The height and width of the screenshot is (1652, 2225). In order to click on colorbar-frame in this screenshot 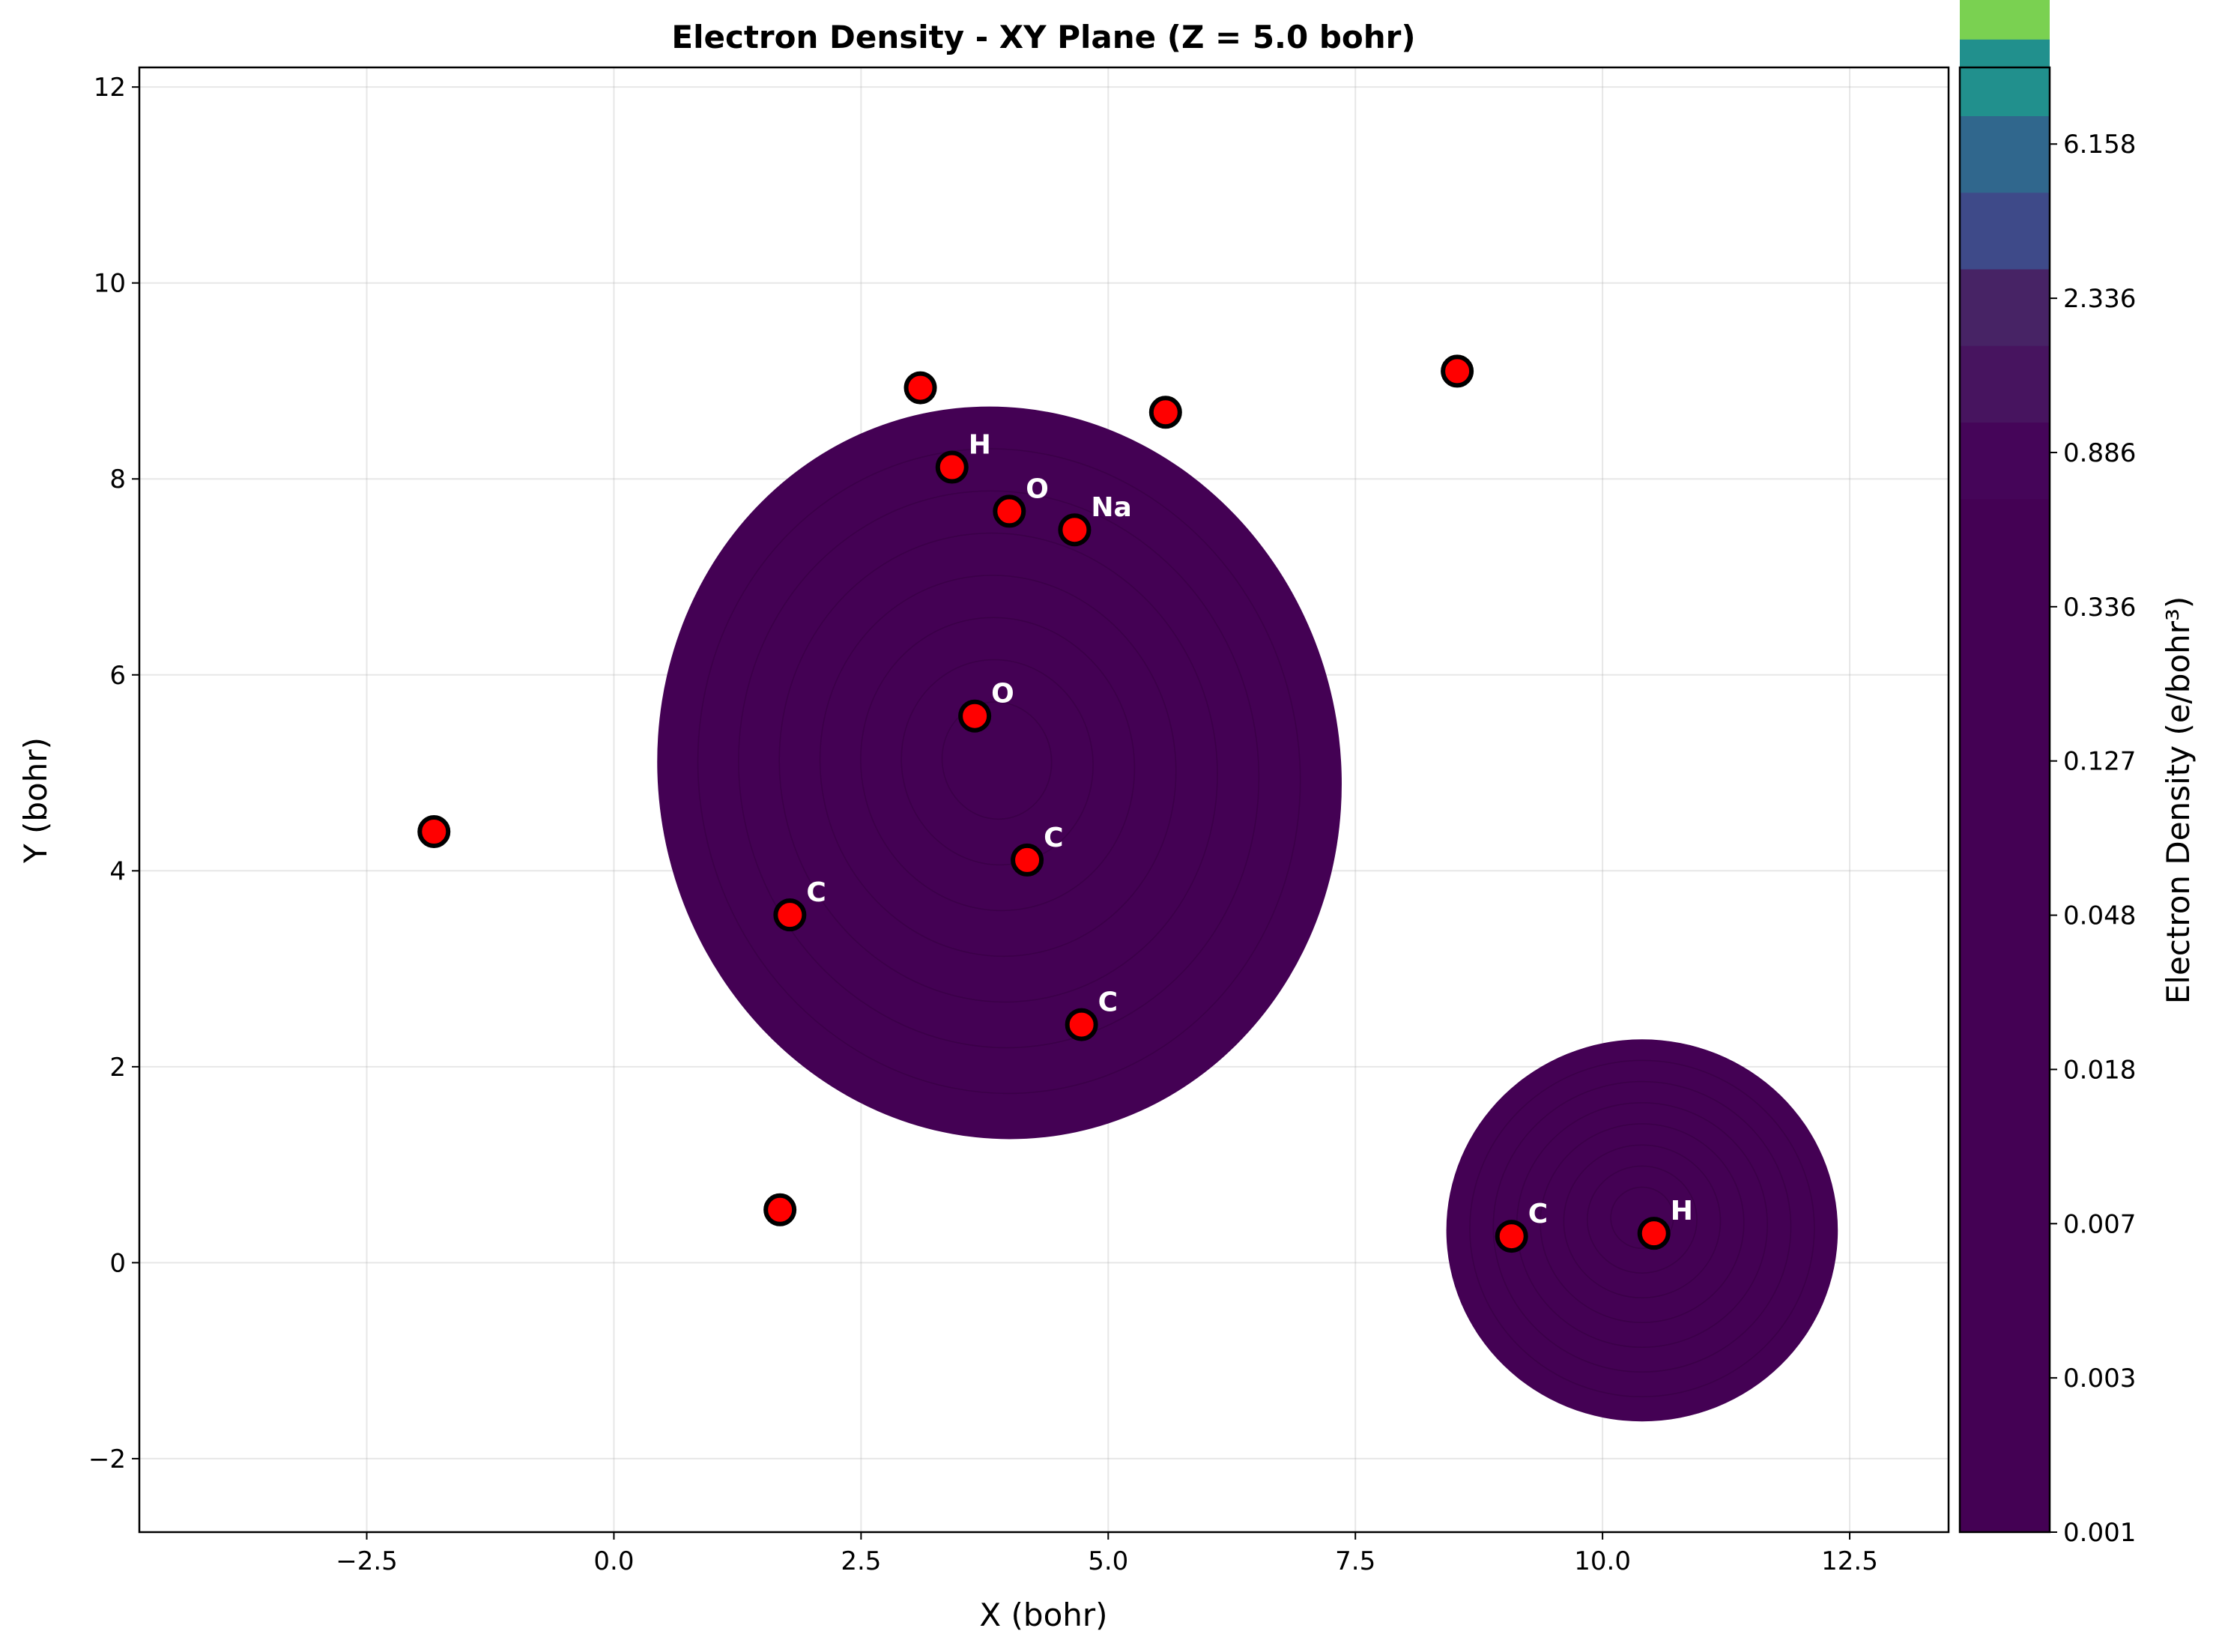, I will do `click(2004, 800)`.